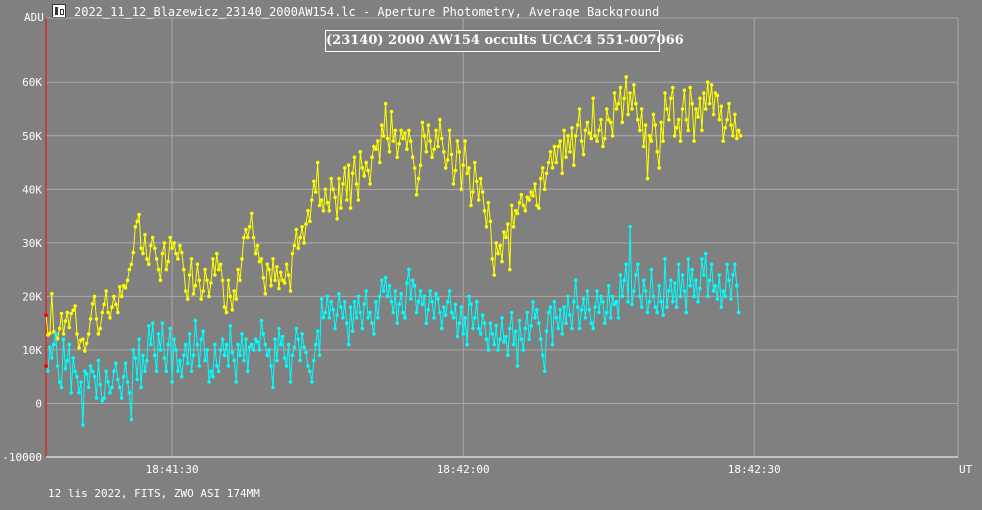  I want to click on y-tick-label: 20K, so click(32, 296).